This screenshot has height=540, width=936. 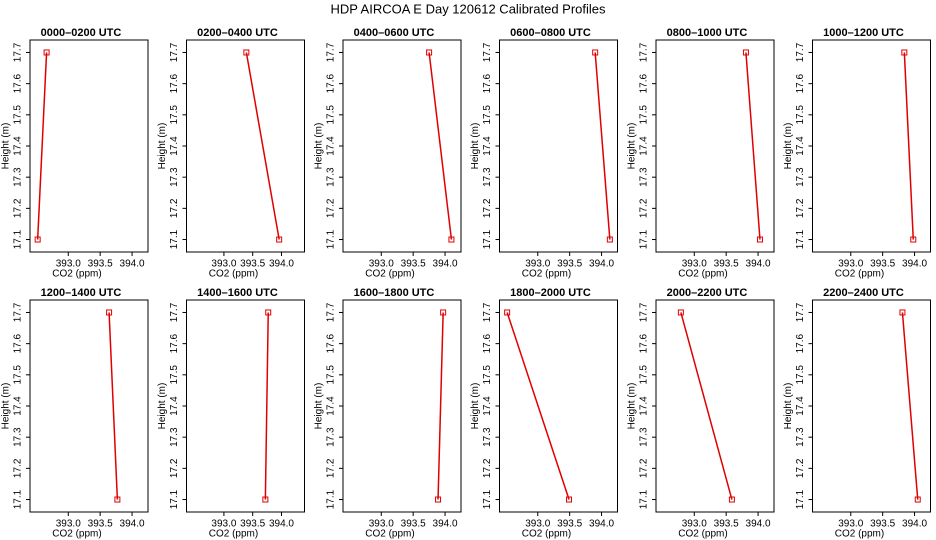 I want to click on panel-title: 1200–1400 UTC, so click(x=81, y=293).